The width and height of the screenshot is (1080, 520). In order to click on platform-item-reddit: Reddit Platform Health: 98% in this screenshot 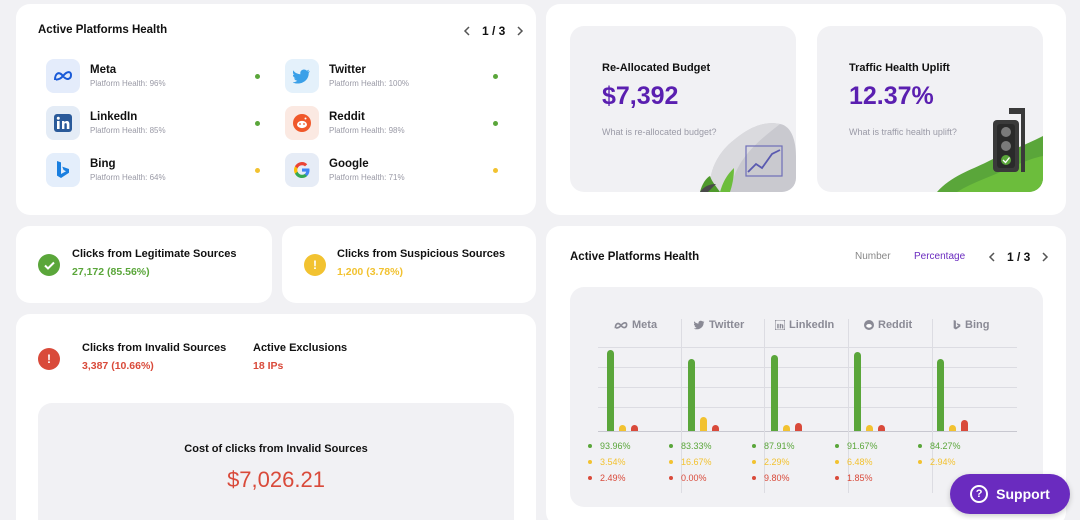, I will do `click(345, 123)`.